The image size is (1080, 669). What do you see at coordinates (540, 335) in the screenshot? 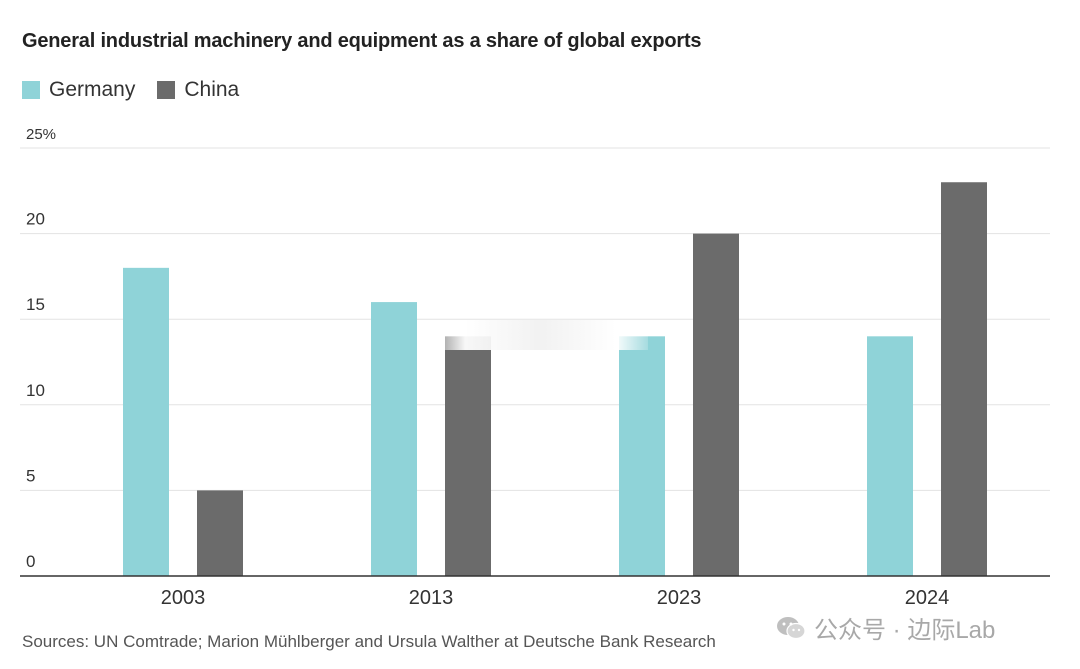
I see `blur-artifact` at bounding box center [540, 335].